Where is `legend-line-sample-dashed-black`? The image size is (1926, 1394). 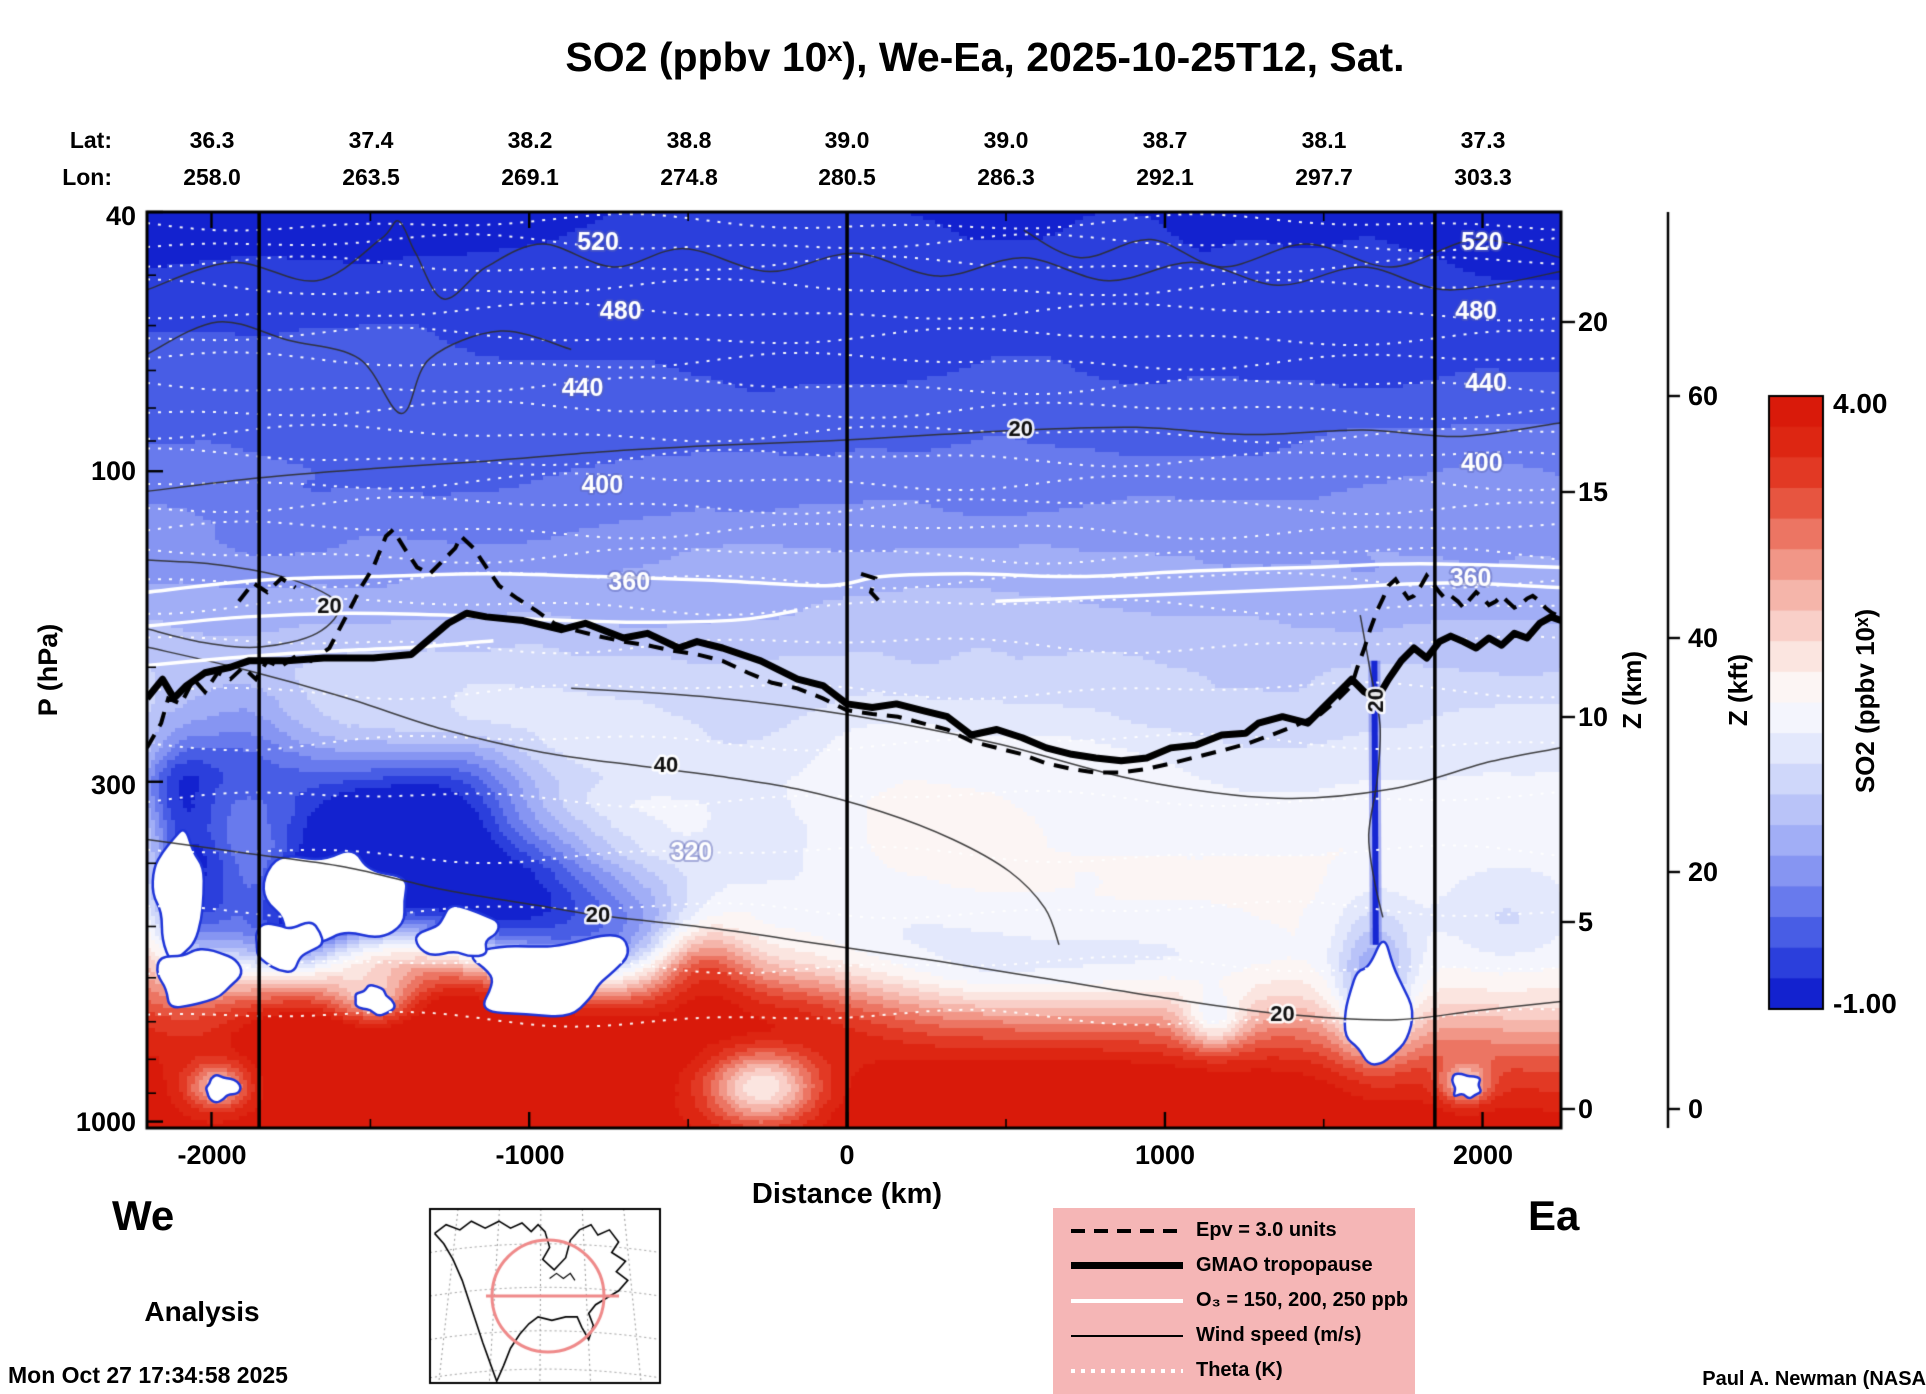 legend-line-sample-dashed-black is located at coordinates (1127, 1230).